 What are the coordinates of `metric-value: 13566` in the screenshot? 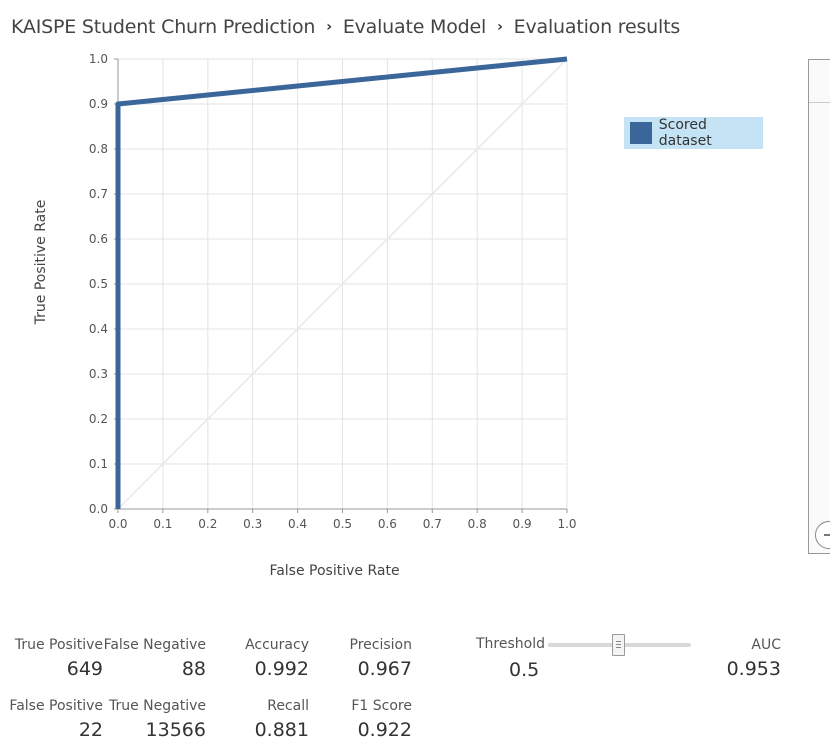 It's located at (175, 730).